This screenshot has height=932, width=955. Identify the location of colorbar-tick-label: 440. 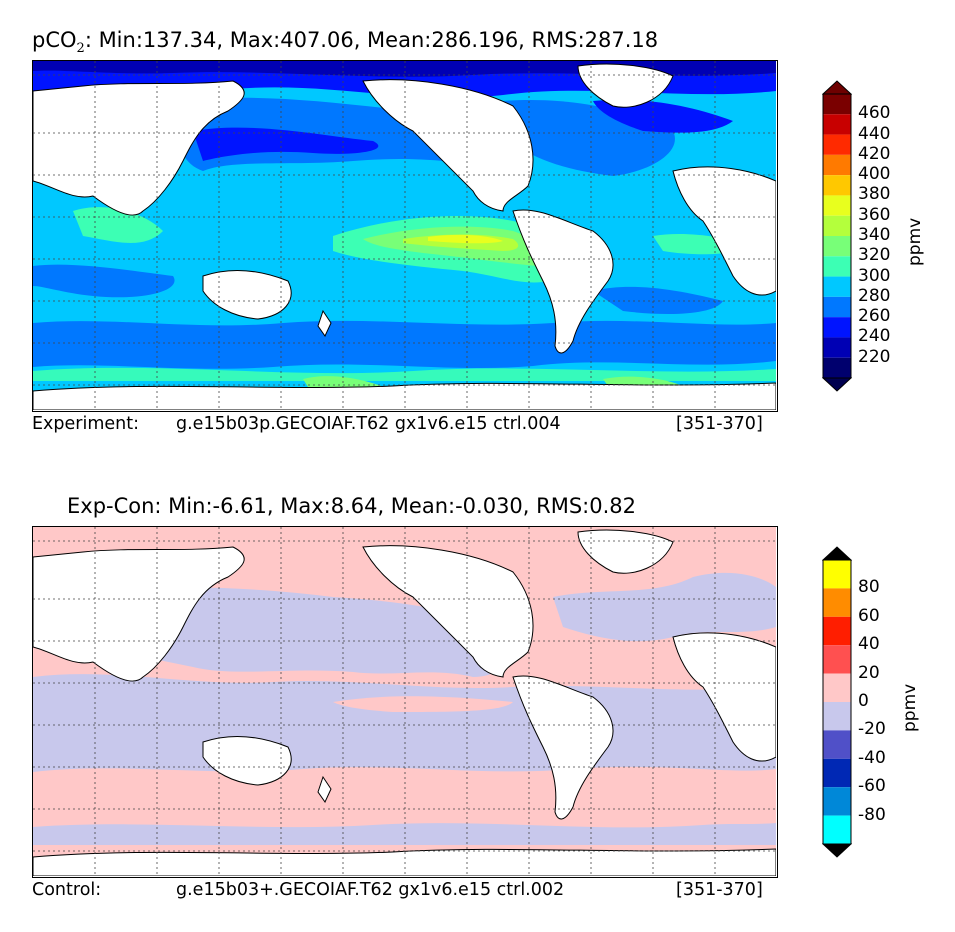
(874, 133).